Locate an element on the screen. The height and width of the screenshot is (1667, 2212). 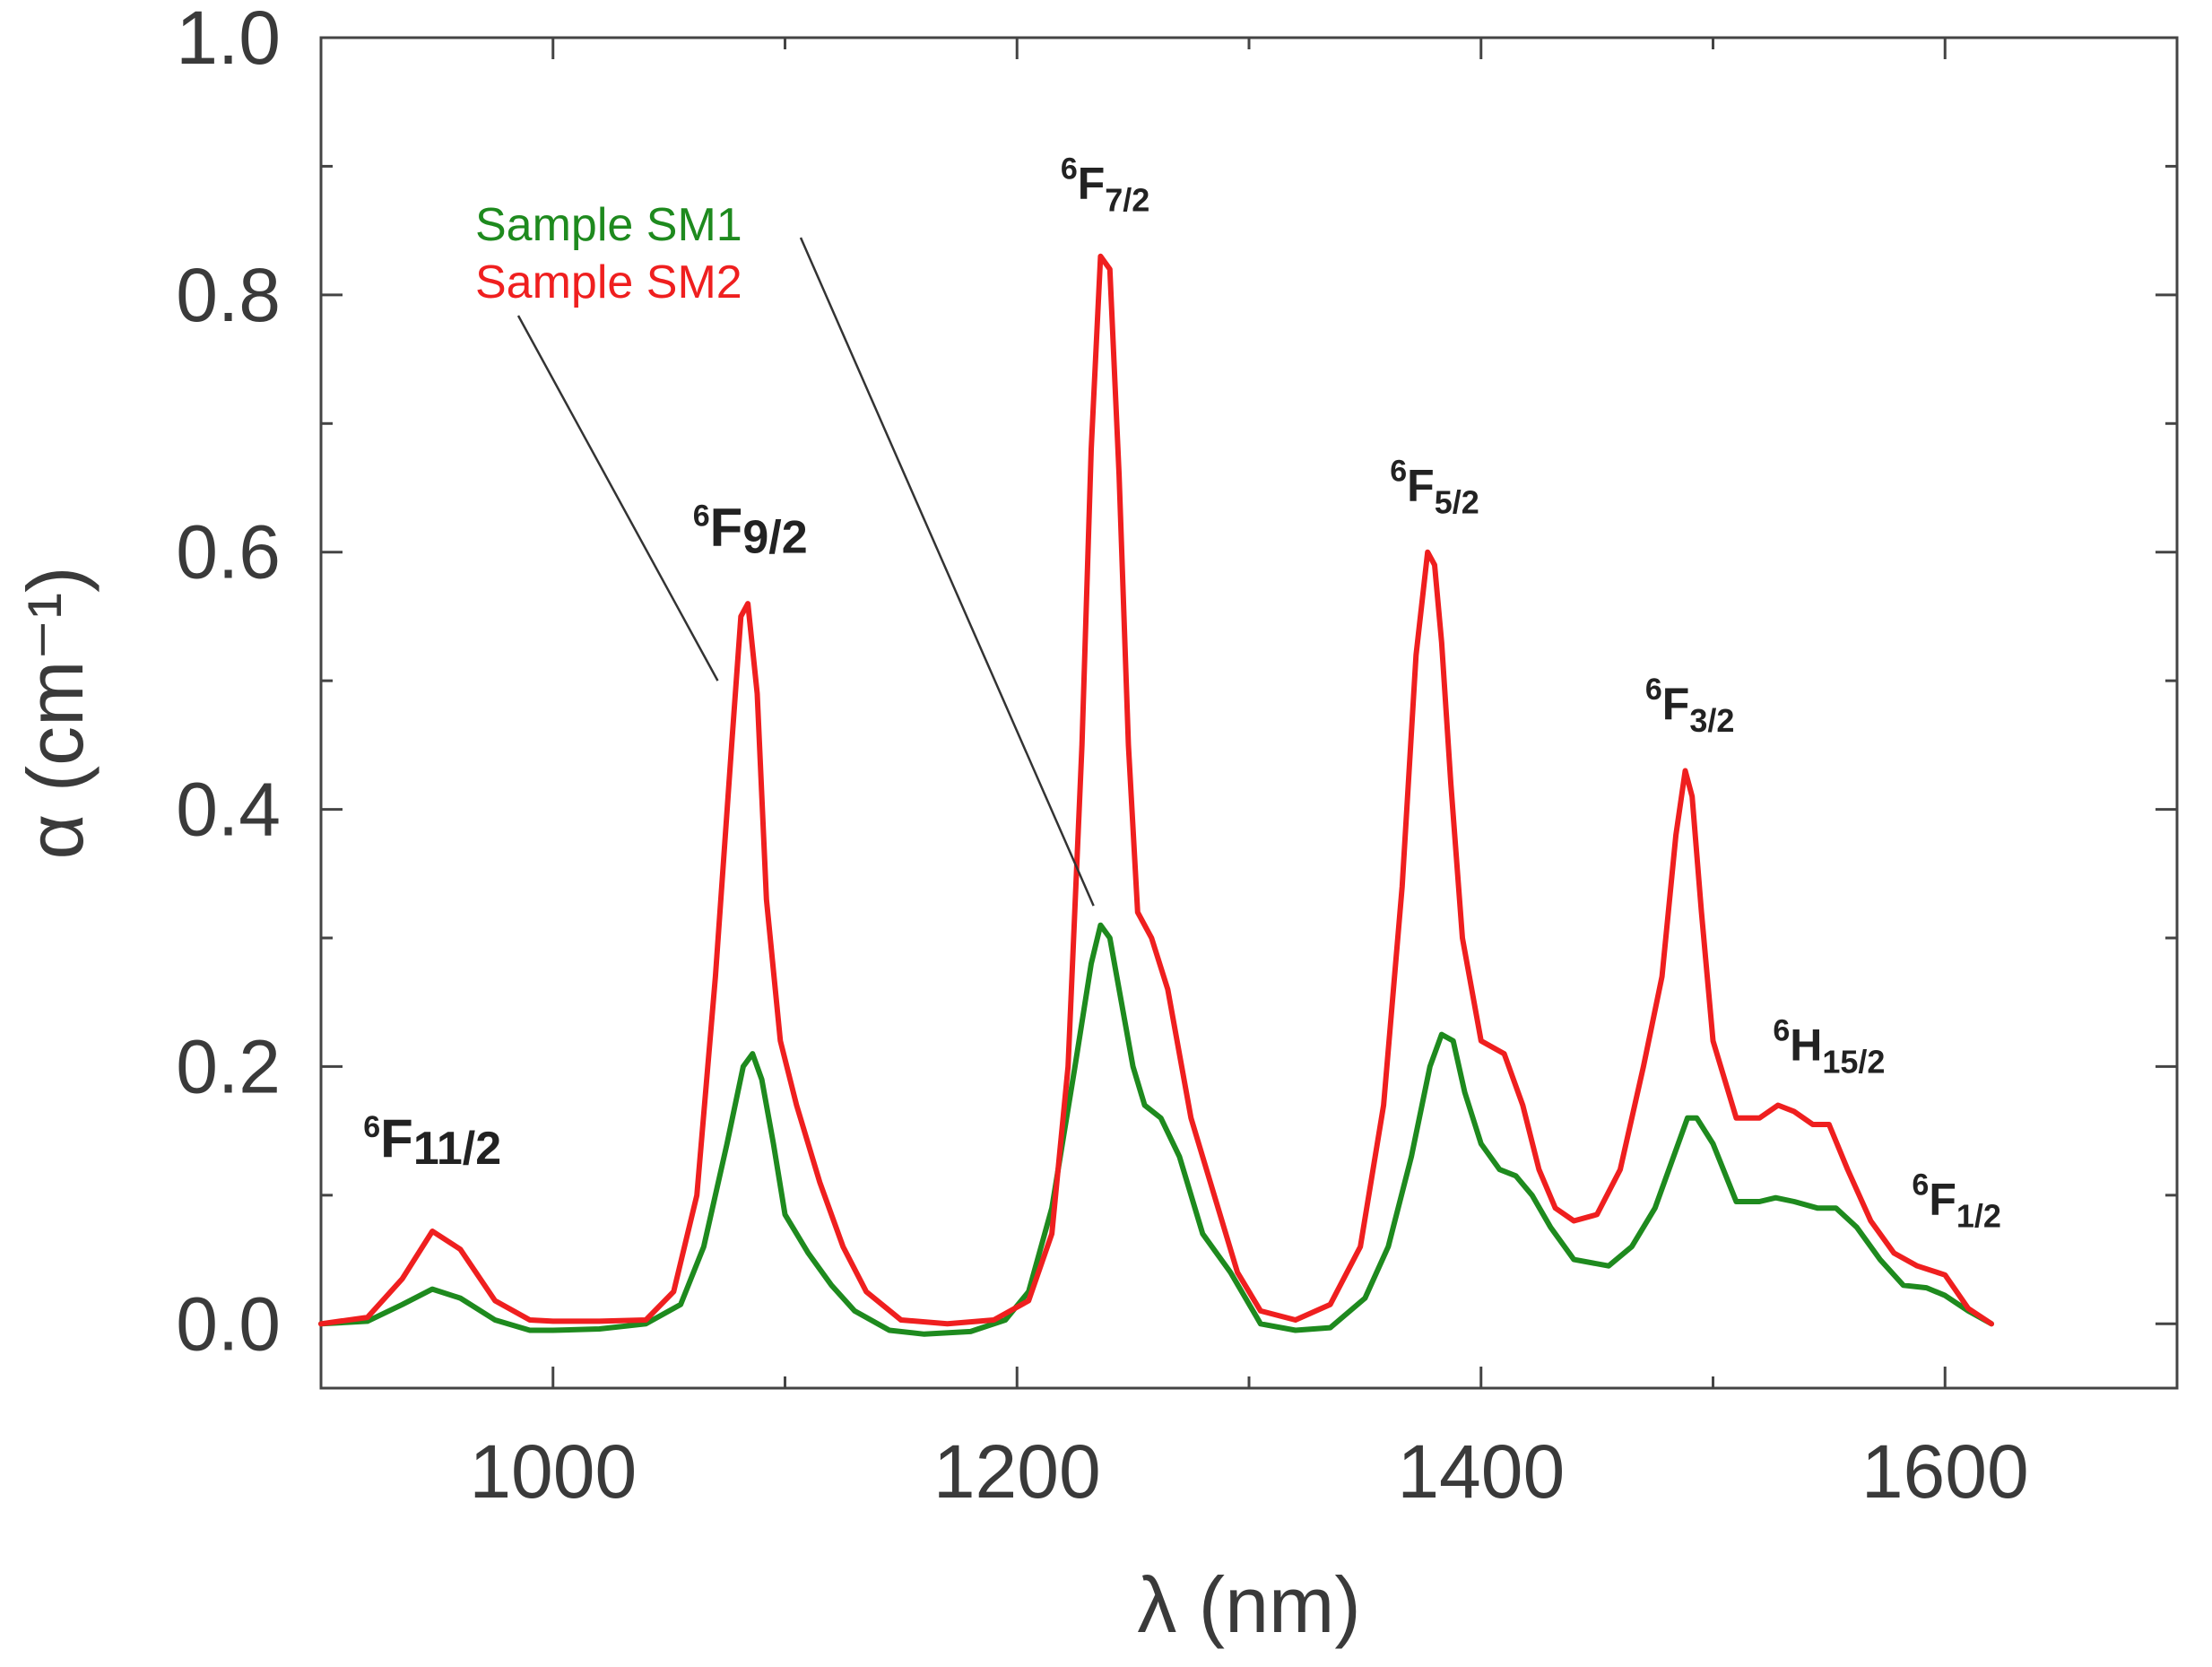
transition-label-sub: 3/2 is located at coordinates (1711, 720).